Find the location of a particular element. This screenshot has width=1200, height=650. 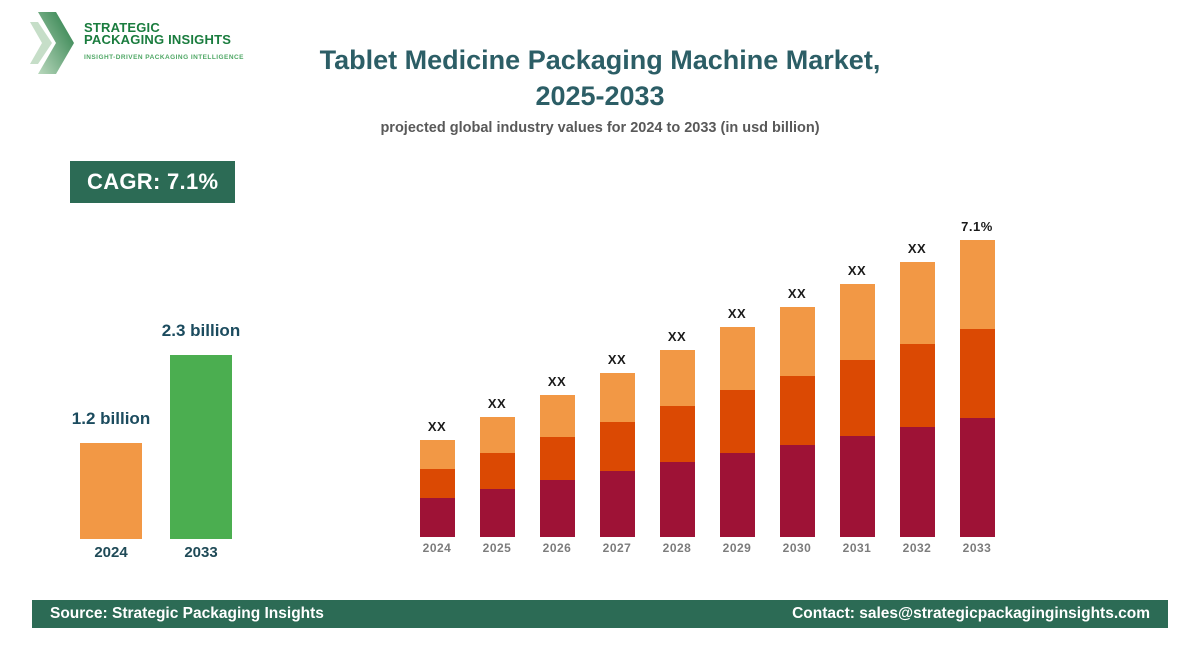

mini-bar-chart: 1.2 billion 2024 2.3 billion 2033 is located at coordinates (156, 440).